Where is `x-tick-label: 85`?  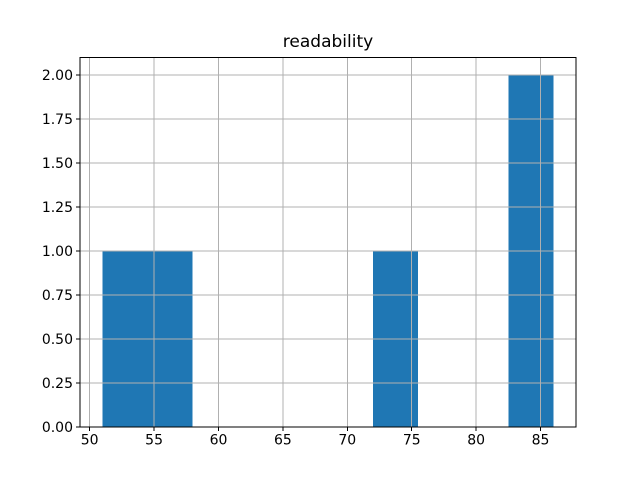
x-tick-label: 85 is located at coordinates (541, 441).